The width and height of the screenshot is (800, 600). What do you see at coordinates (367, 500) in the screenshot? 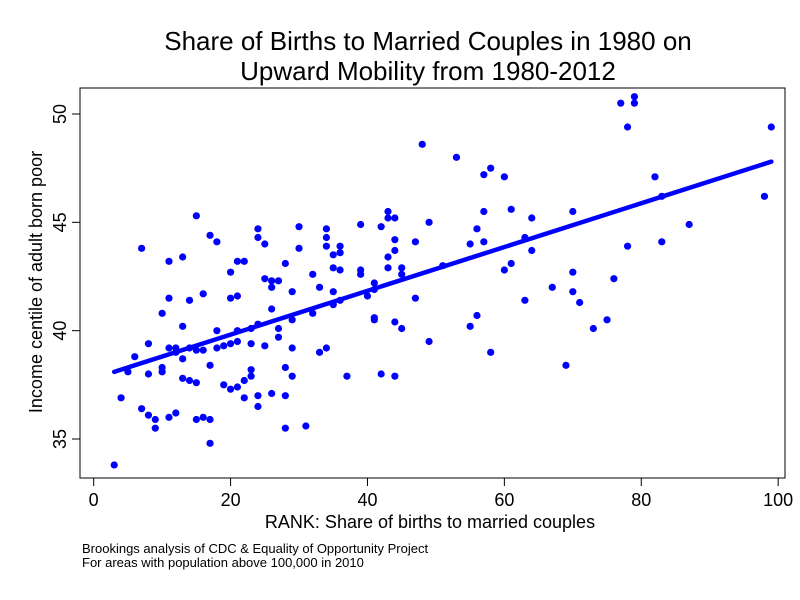
I see `x-tick-label: 40` at bounding box center [367, 500].